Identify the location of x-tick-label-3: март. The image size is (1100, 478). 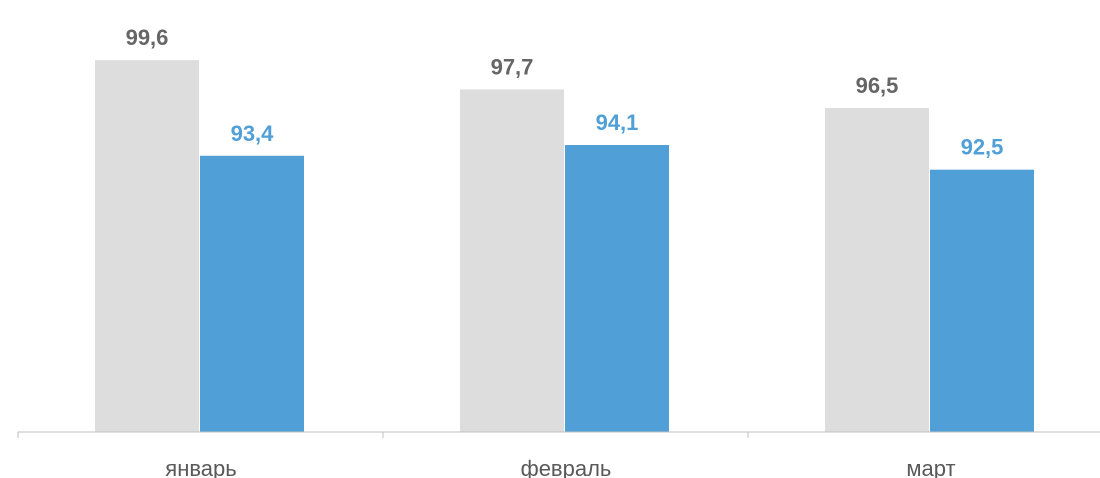
(930, 467).